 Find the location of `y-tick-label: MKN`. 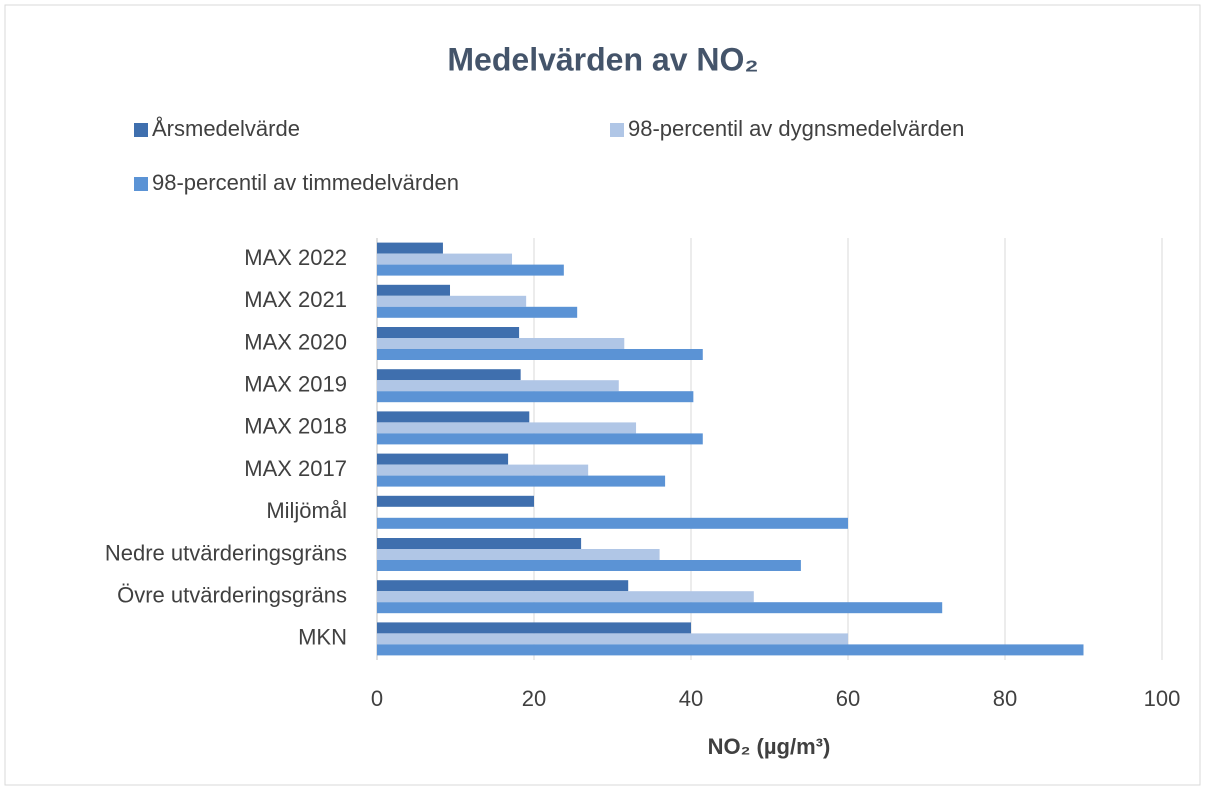

y-tick-label: MKN is located at coordinates (322, 637).